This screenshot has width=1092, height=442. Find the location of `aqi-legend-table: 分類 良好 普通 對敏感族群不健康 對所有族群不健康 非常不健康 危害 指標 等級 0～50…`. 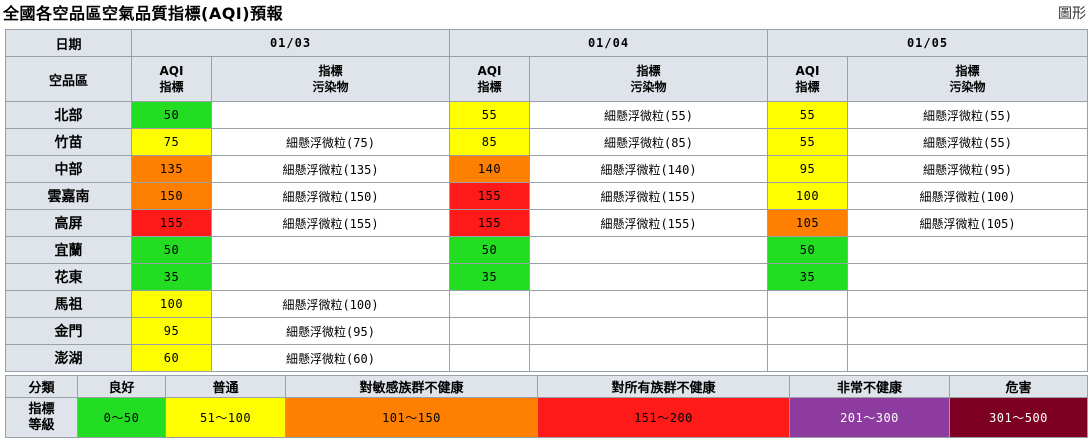

aqi-legend-table: 分類 良好 普通 對敏感族群不健康 對所有族群不健康 非常不健康 危害 指標 等級 0～50… is located at coordinates (546, 406).